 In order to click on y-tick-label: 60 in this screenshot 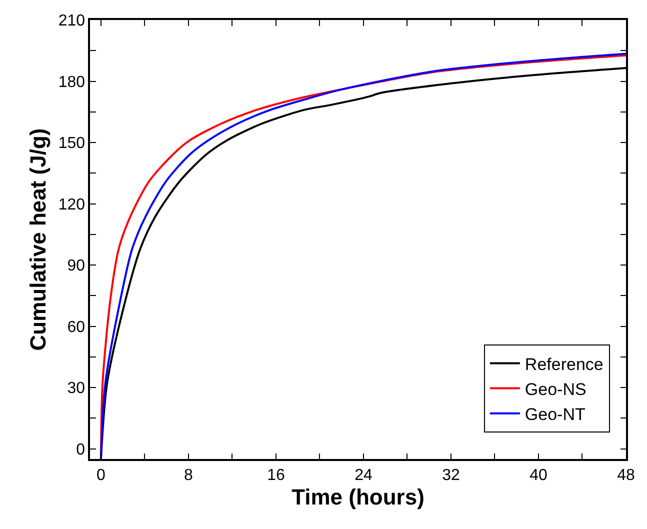, I will do `click(76, 327)`.